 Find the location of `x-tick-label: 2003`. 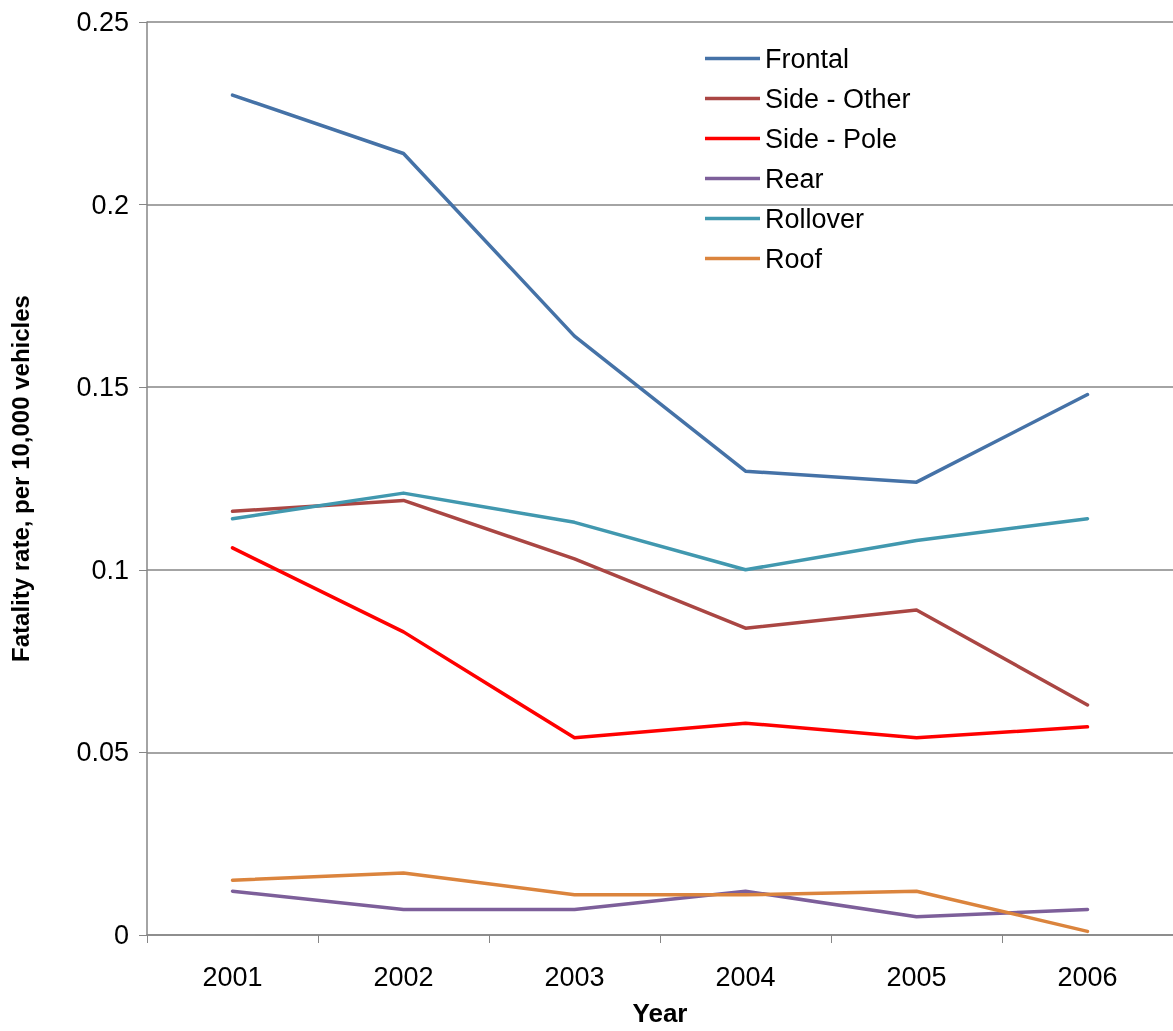

x-tick-label: 2003 is located at coordinates (574, 976).